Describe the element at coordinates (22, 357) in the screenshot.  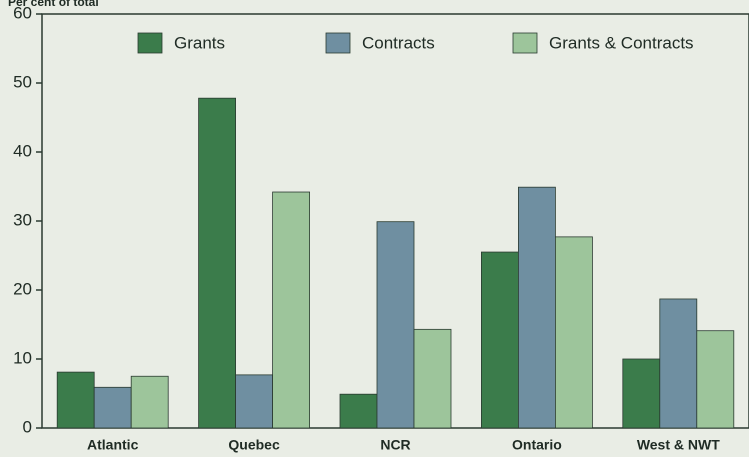
I see `y-tick-label: 10` at that location.